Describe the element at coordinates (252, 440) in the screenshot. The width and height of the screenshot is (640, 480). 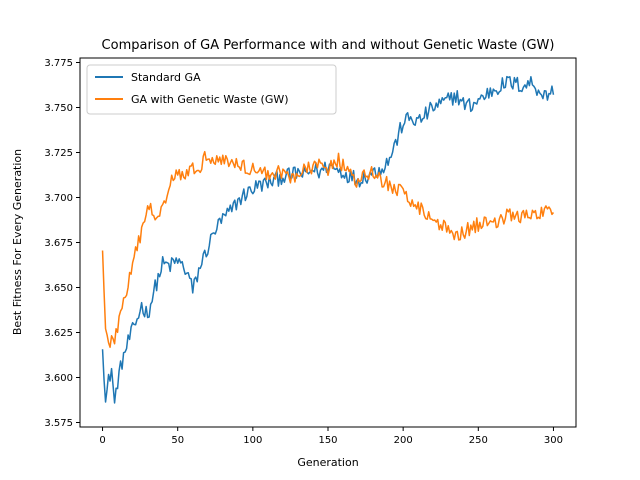
I see `x-tick-label: 100` at that location.